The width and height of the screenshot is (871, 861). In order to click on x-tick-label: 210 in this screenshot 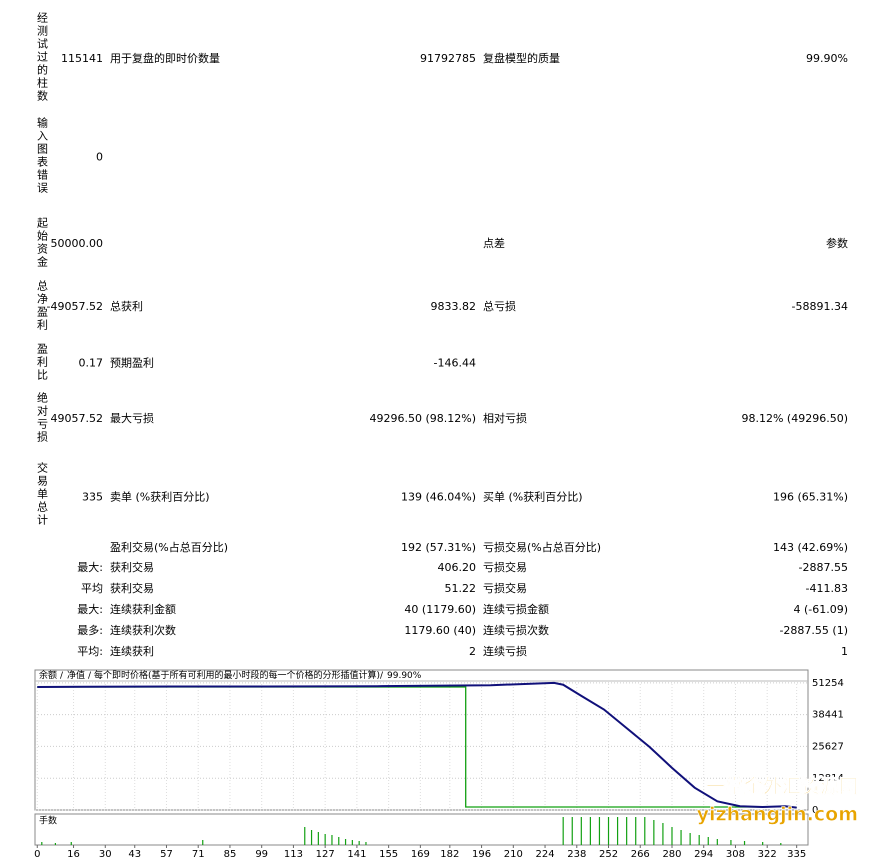, I will do `click(513, 854)`.